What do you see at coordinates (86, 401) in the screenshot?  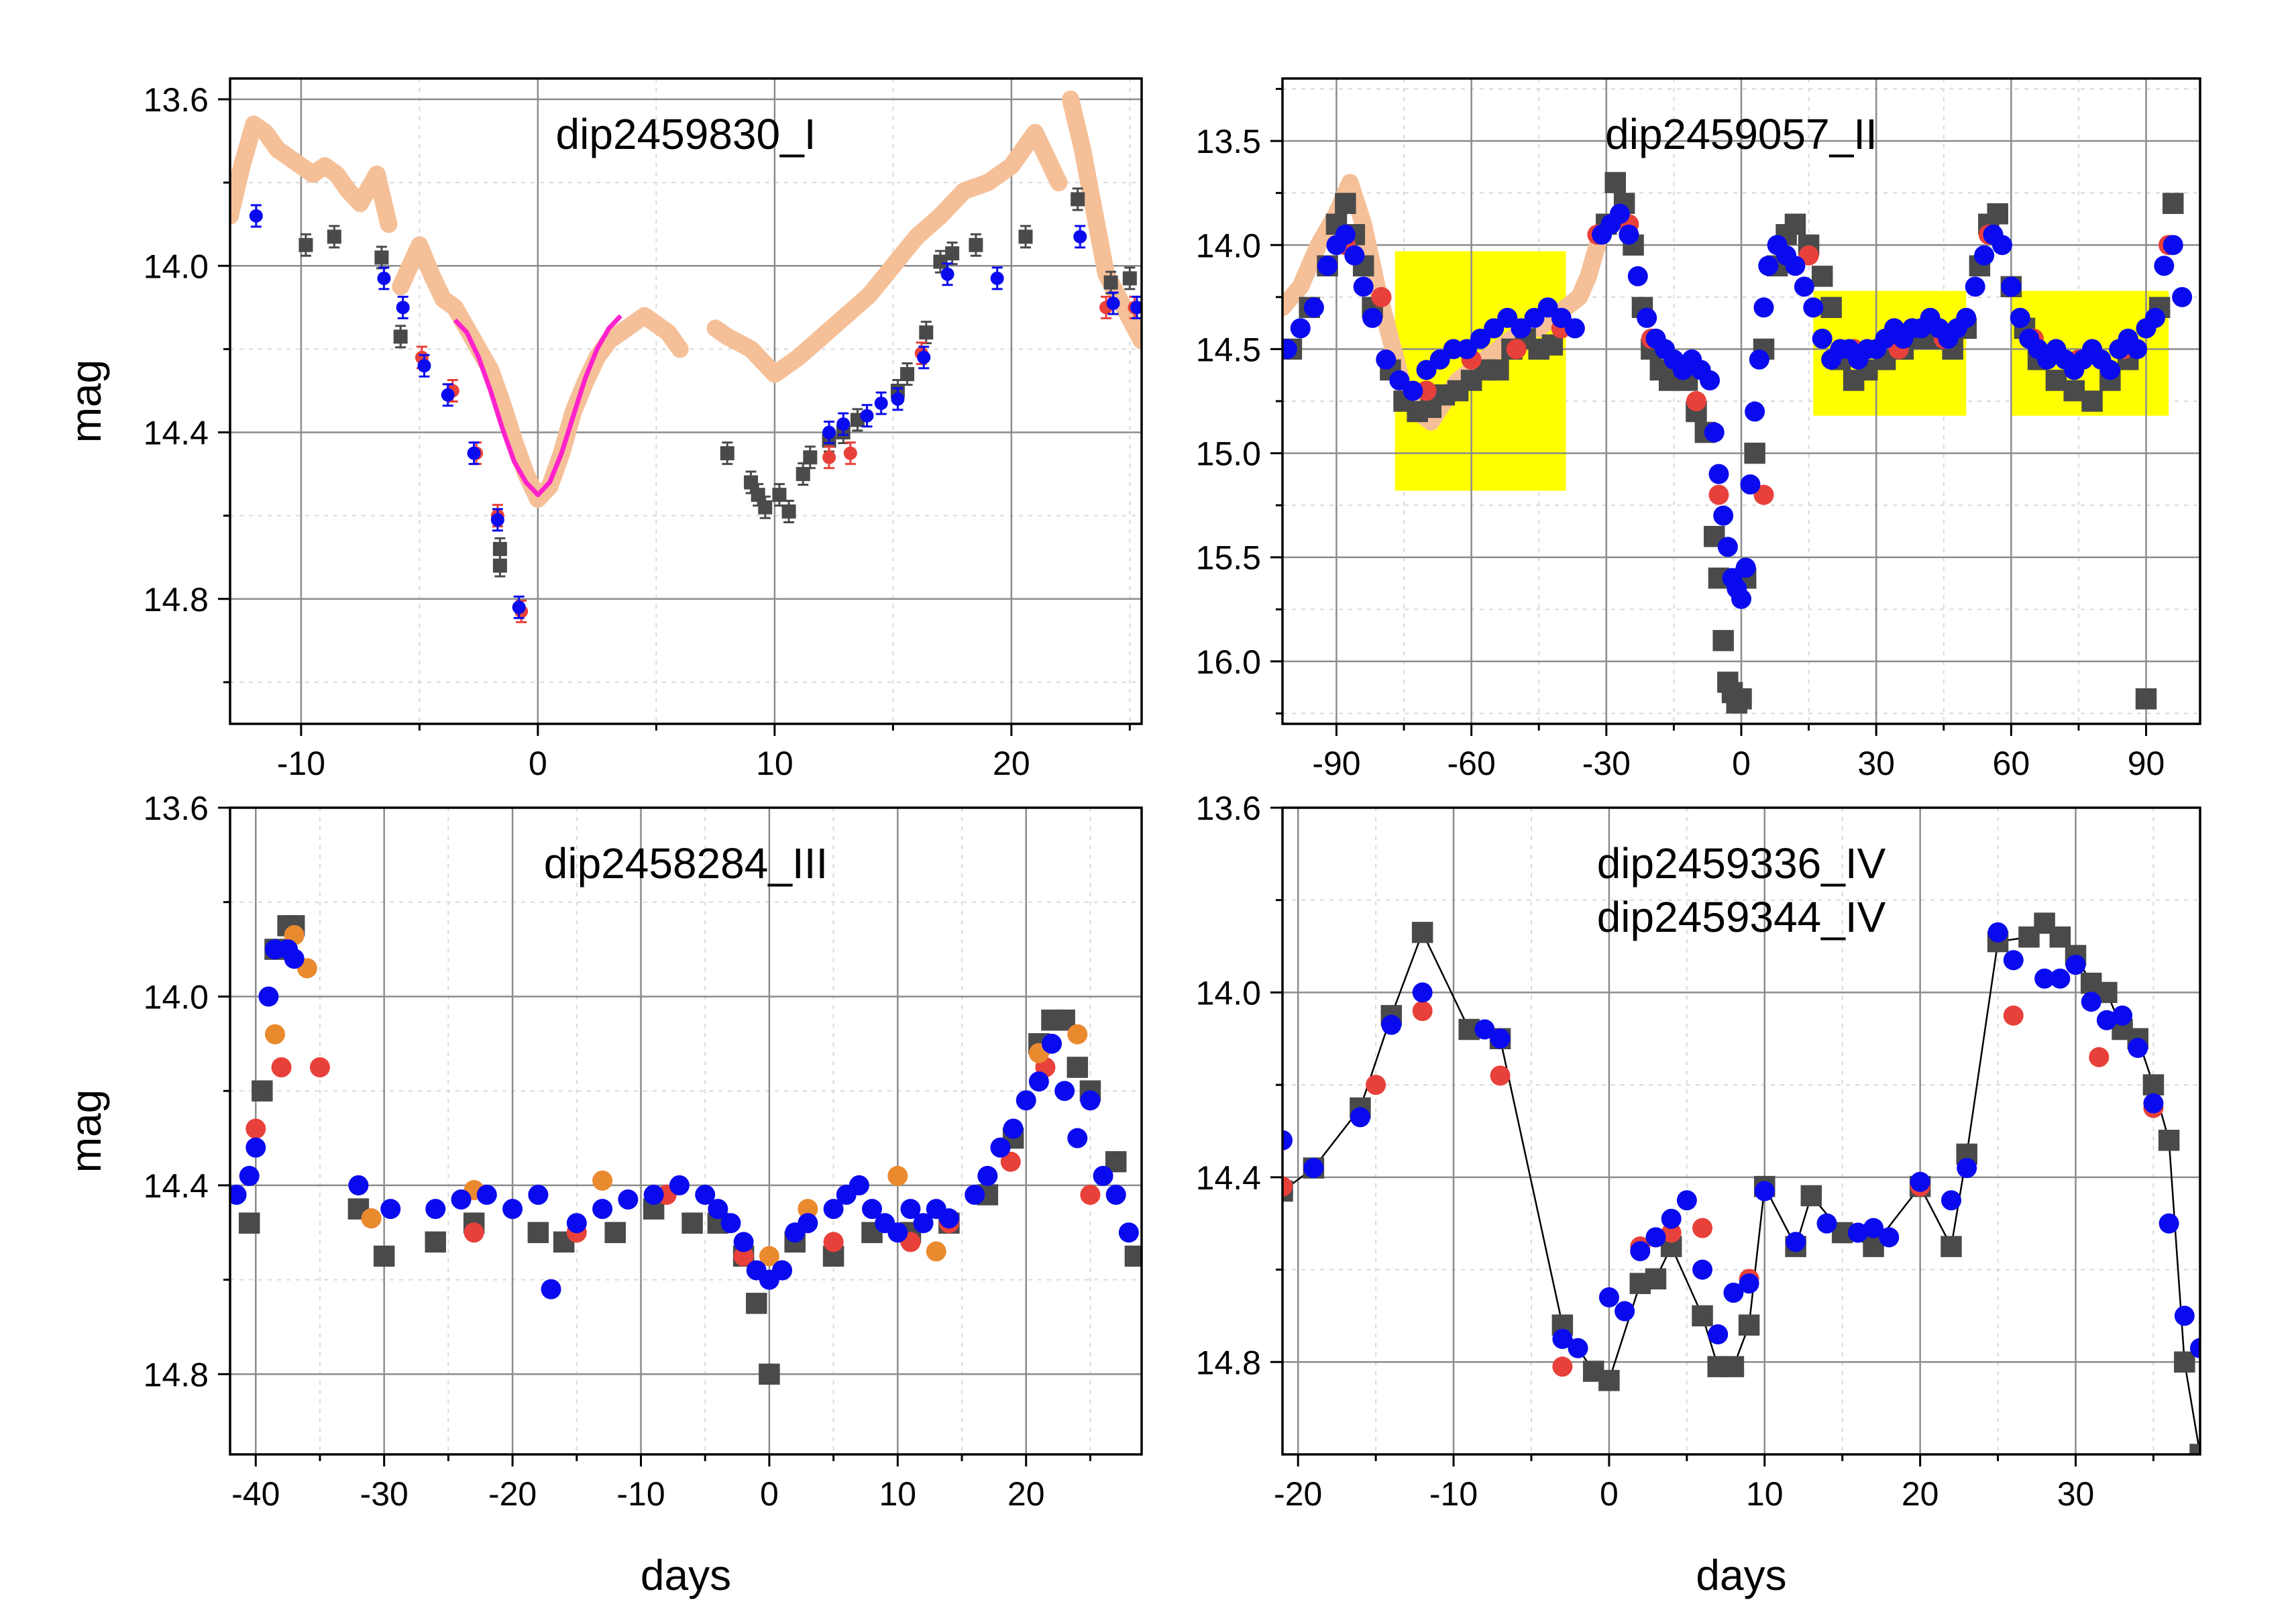 I see `y-axis-label: mag` at bounding box center [86, 401].